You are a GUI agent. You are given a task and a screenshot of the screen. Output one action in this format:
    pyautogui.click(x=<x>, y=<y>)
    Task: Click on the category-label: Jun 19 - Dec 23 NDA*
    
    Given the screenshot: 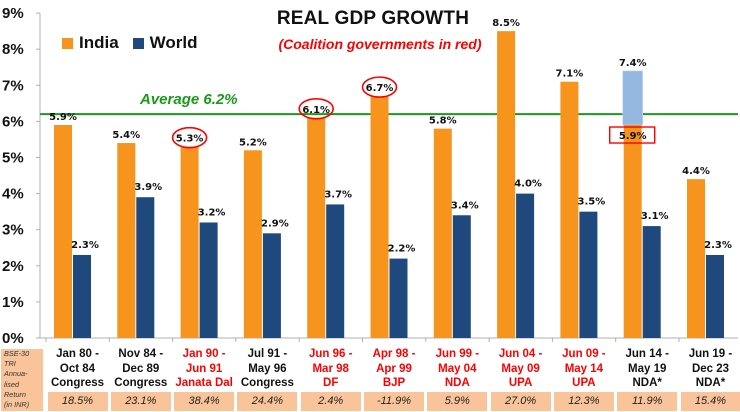 What is the action you would take?
    pyautogui.click(x=709, y=369)
    